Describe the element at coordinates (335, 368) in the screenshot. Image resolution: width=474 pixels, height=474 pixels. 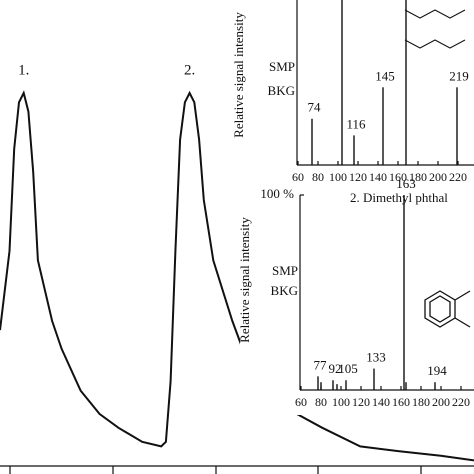
I see `peak-label: 92` at that location.